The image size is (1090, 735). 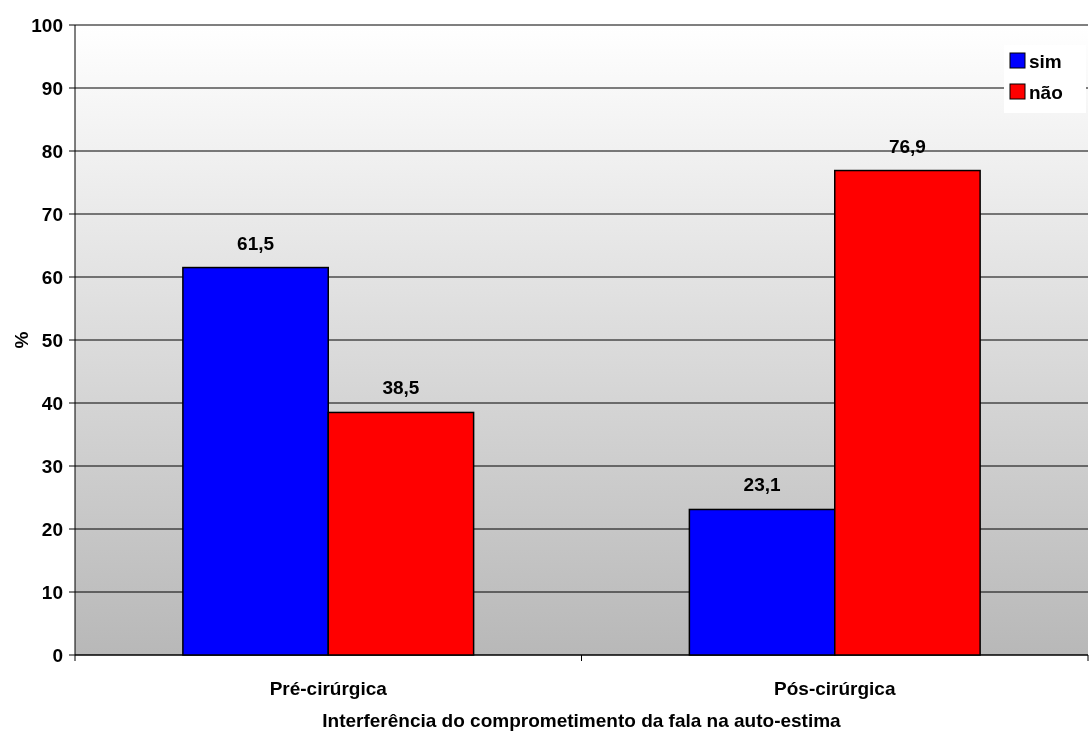 I want to click on y-tick-label: 100, so click(x=47, y=25).